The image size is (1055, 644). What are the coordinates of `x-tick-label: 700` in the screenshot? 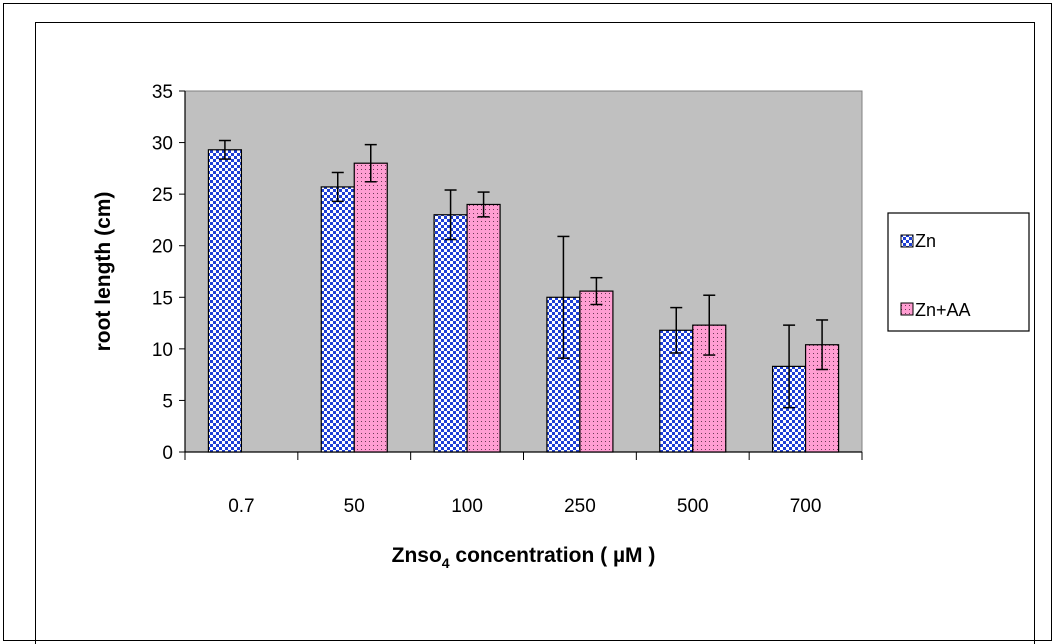 It's located at (806, 506).